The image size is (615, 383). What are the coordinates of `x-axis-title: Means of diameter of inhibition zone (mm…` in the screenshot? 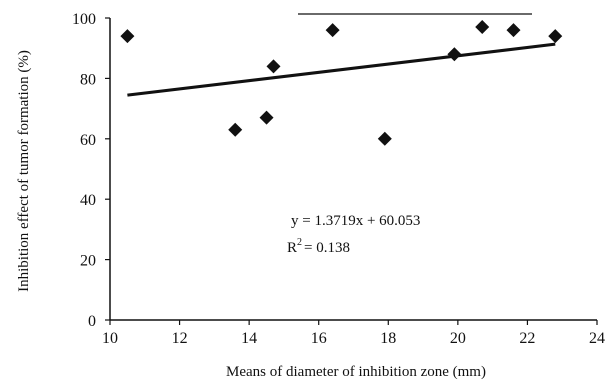 It's located at (356, 372).